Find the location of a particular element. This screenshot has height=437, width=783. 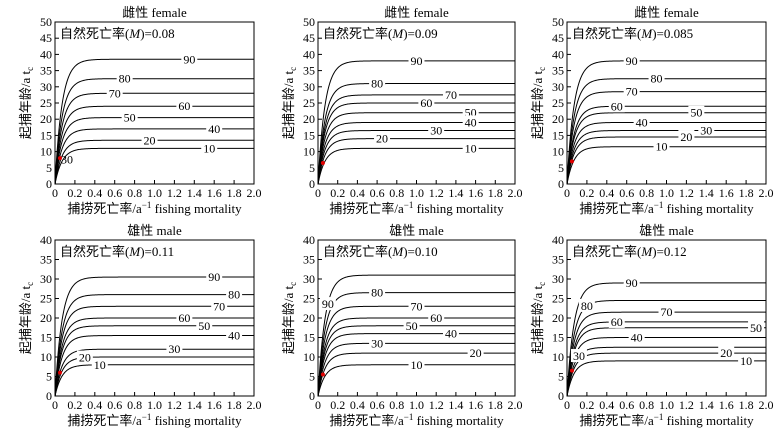

contour-label: 80 is located at coordinates (657, 79).